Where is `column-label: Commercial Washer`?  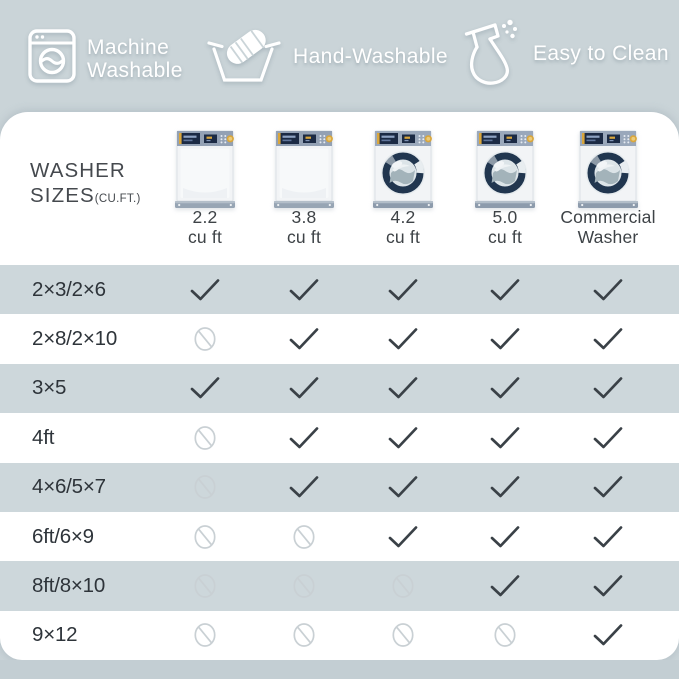
column-label: Commercial Washer is located at coordinates (608, 227).